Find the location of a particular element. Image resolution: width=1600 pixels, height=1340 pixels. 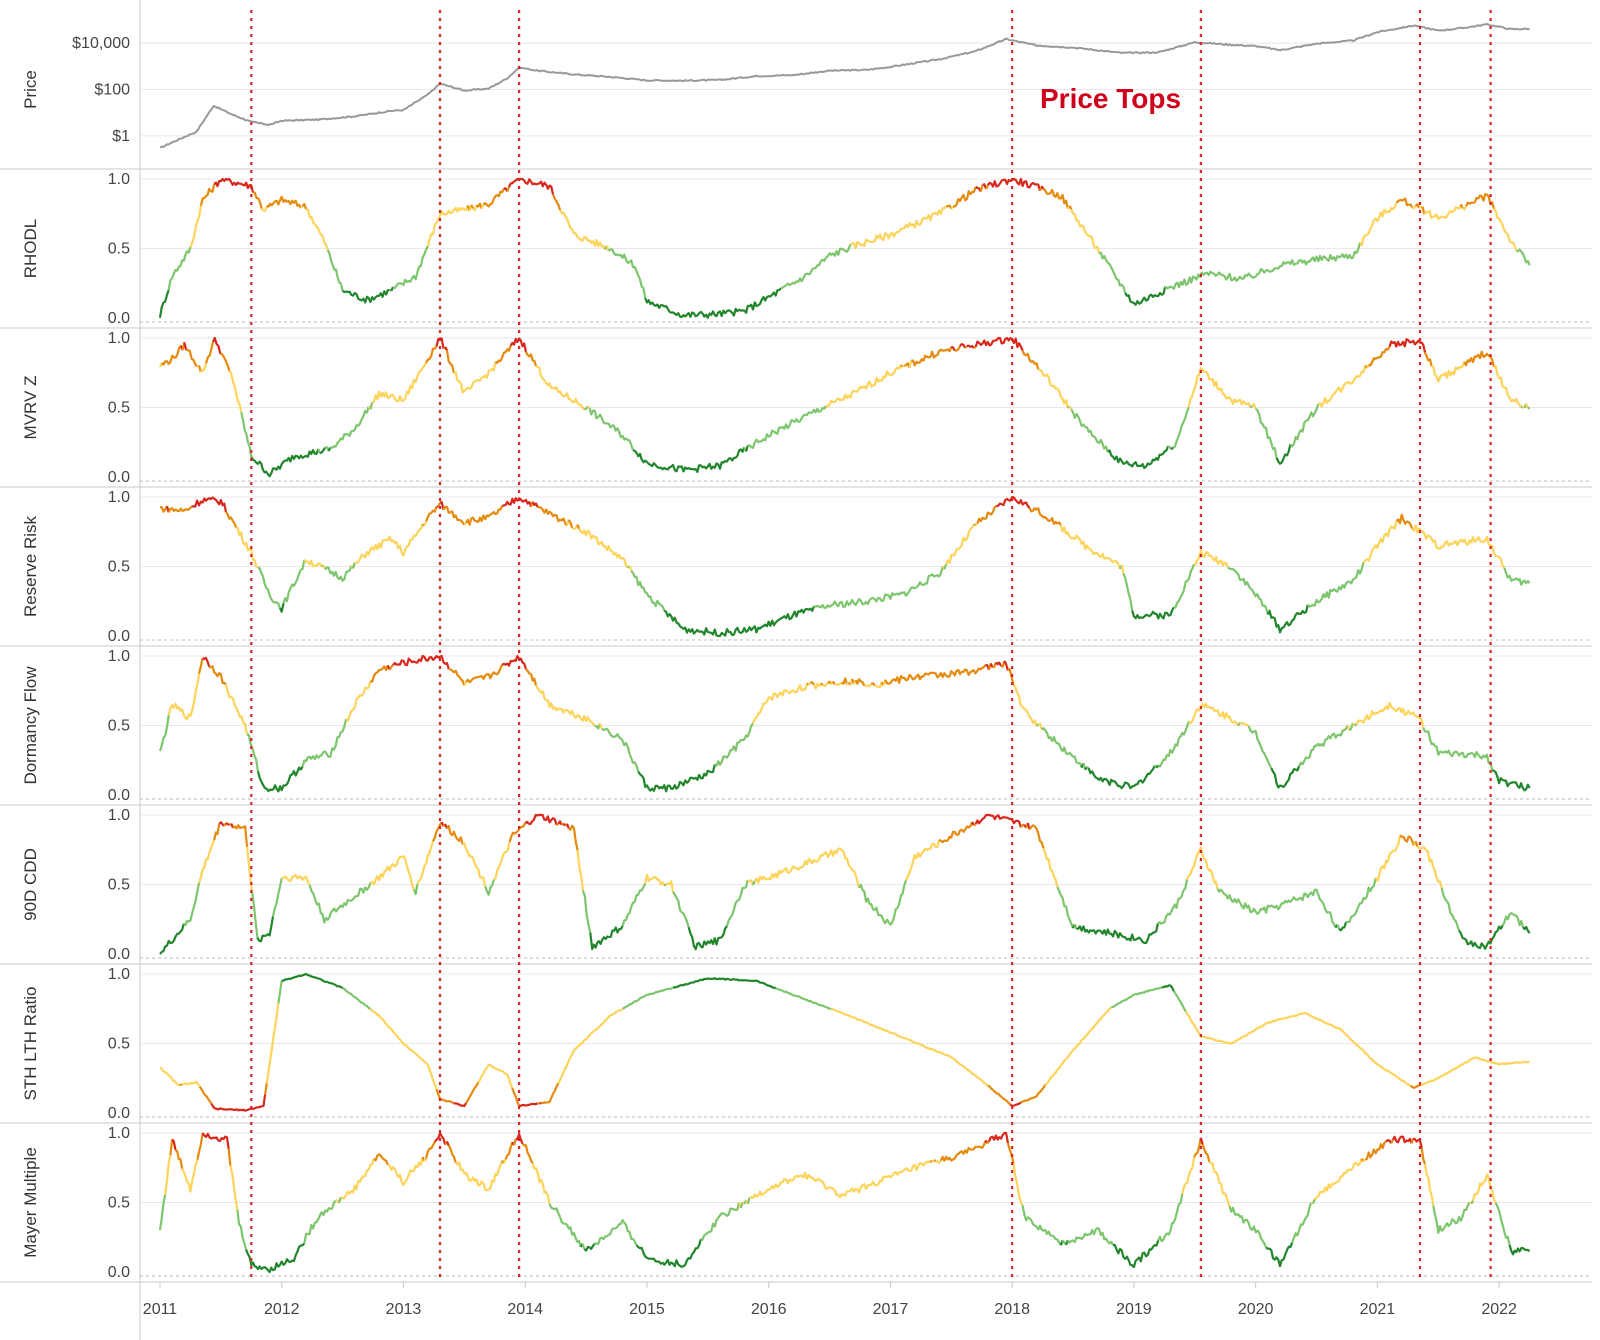

x-tick-label: 2022 is located at coordinates (1499, 1309).